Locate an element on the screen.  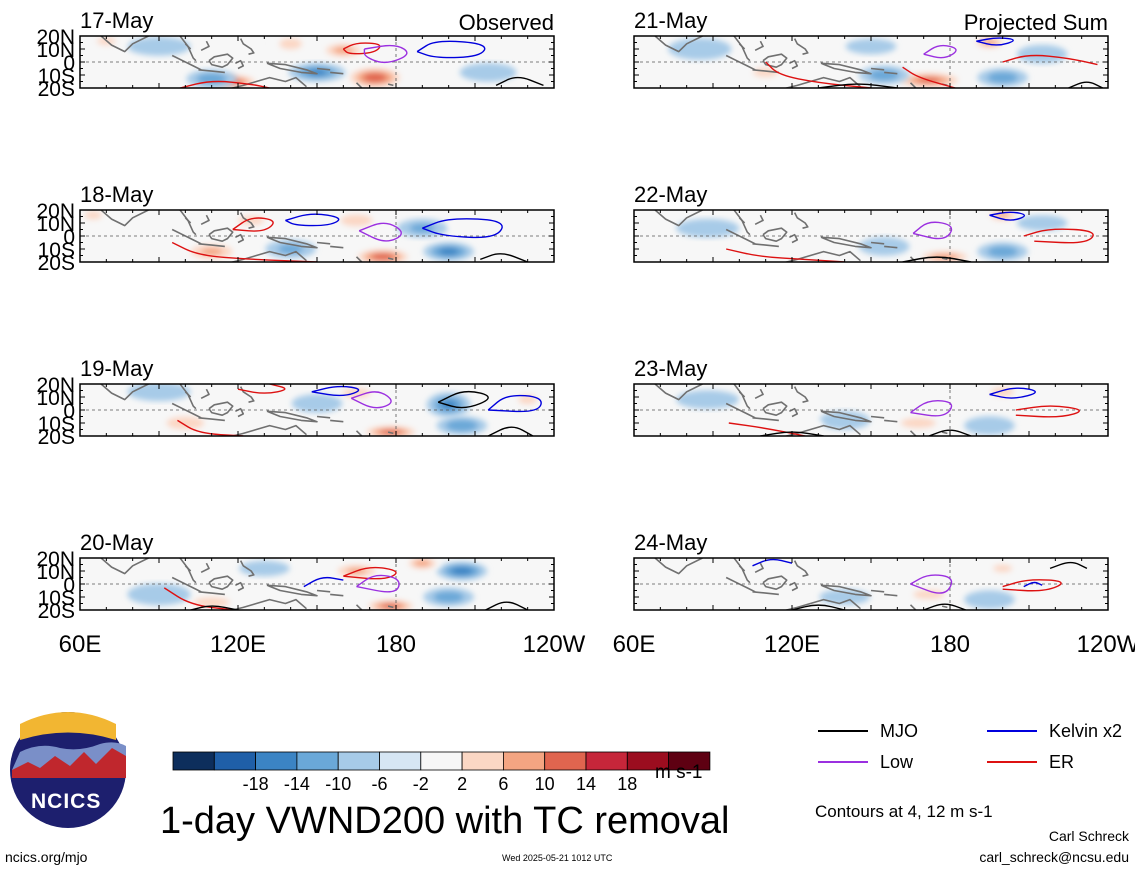
figure-title: 1-day VWND200 with TC removal is located at coordinates (445, 821).